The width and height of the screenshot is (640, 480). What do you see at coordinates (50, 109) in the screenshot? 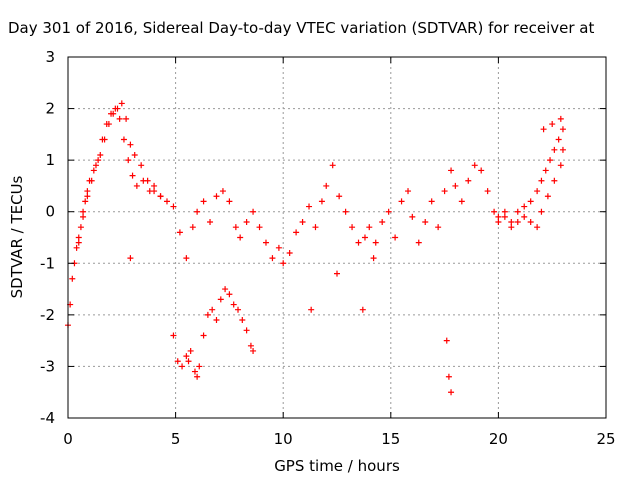
I see `y-tick-label: 2` at bounding box center [50, 109].